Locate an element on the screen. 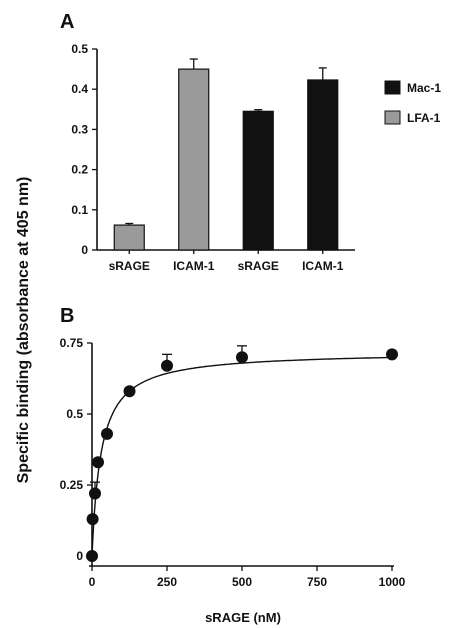 This screenshot has height=628, width=461. panel-a-letter: A is located at coordinates (67, 22).